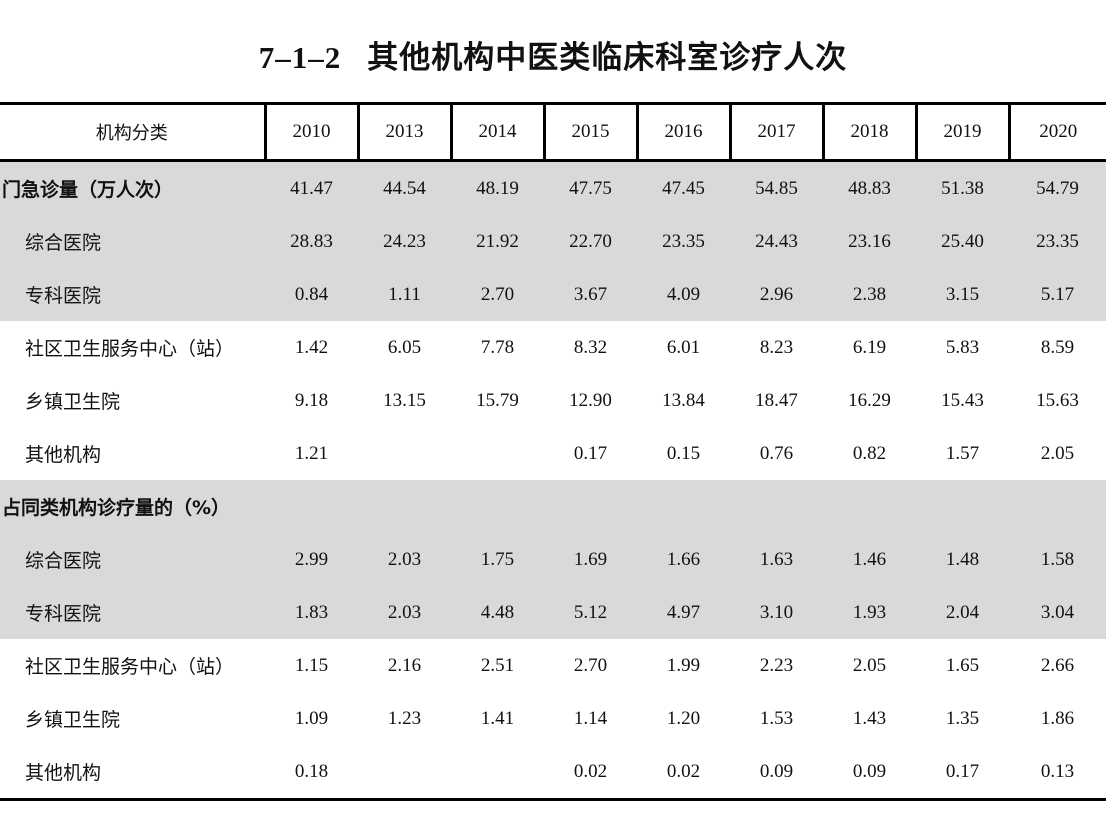 The image size is (1106, 829). What do you see at coordinates (404, 347) in the screenshot?
I see `table-cell: 6.05` at bounding box center [404, 347].